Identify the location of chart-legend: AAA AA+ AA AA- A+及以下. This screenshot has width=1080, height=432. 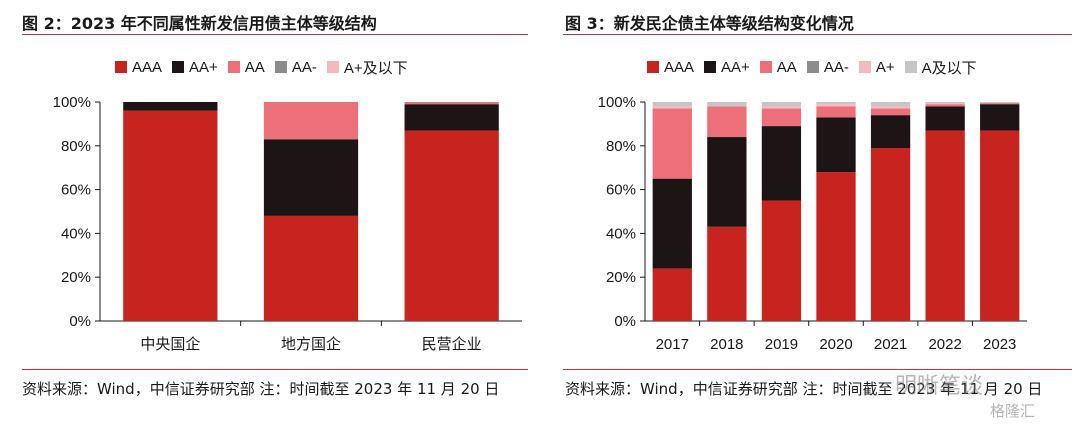
(266, 67).